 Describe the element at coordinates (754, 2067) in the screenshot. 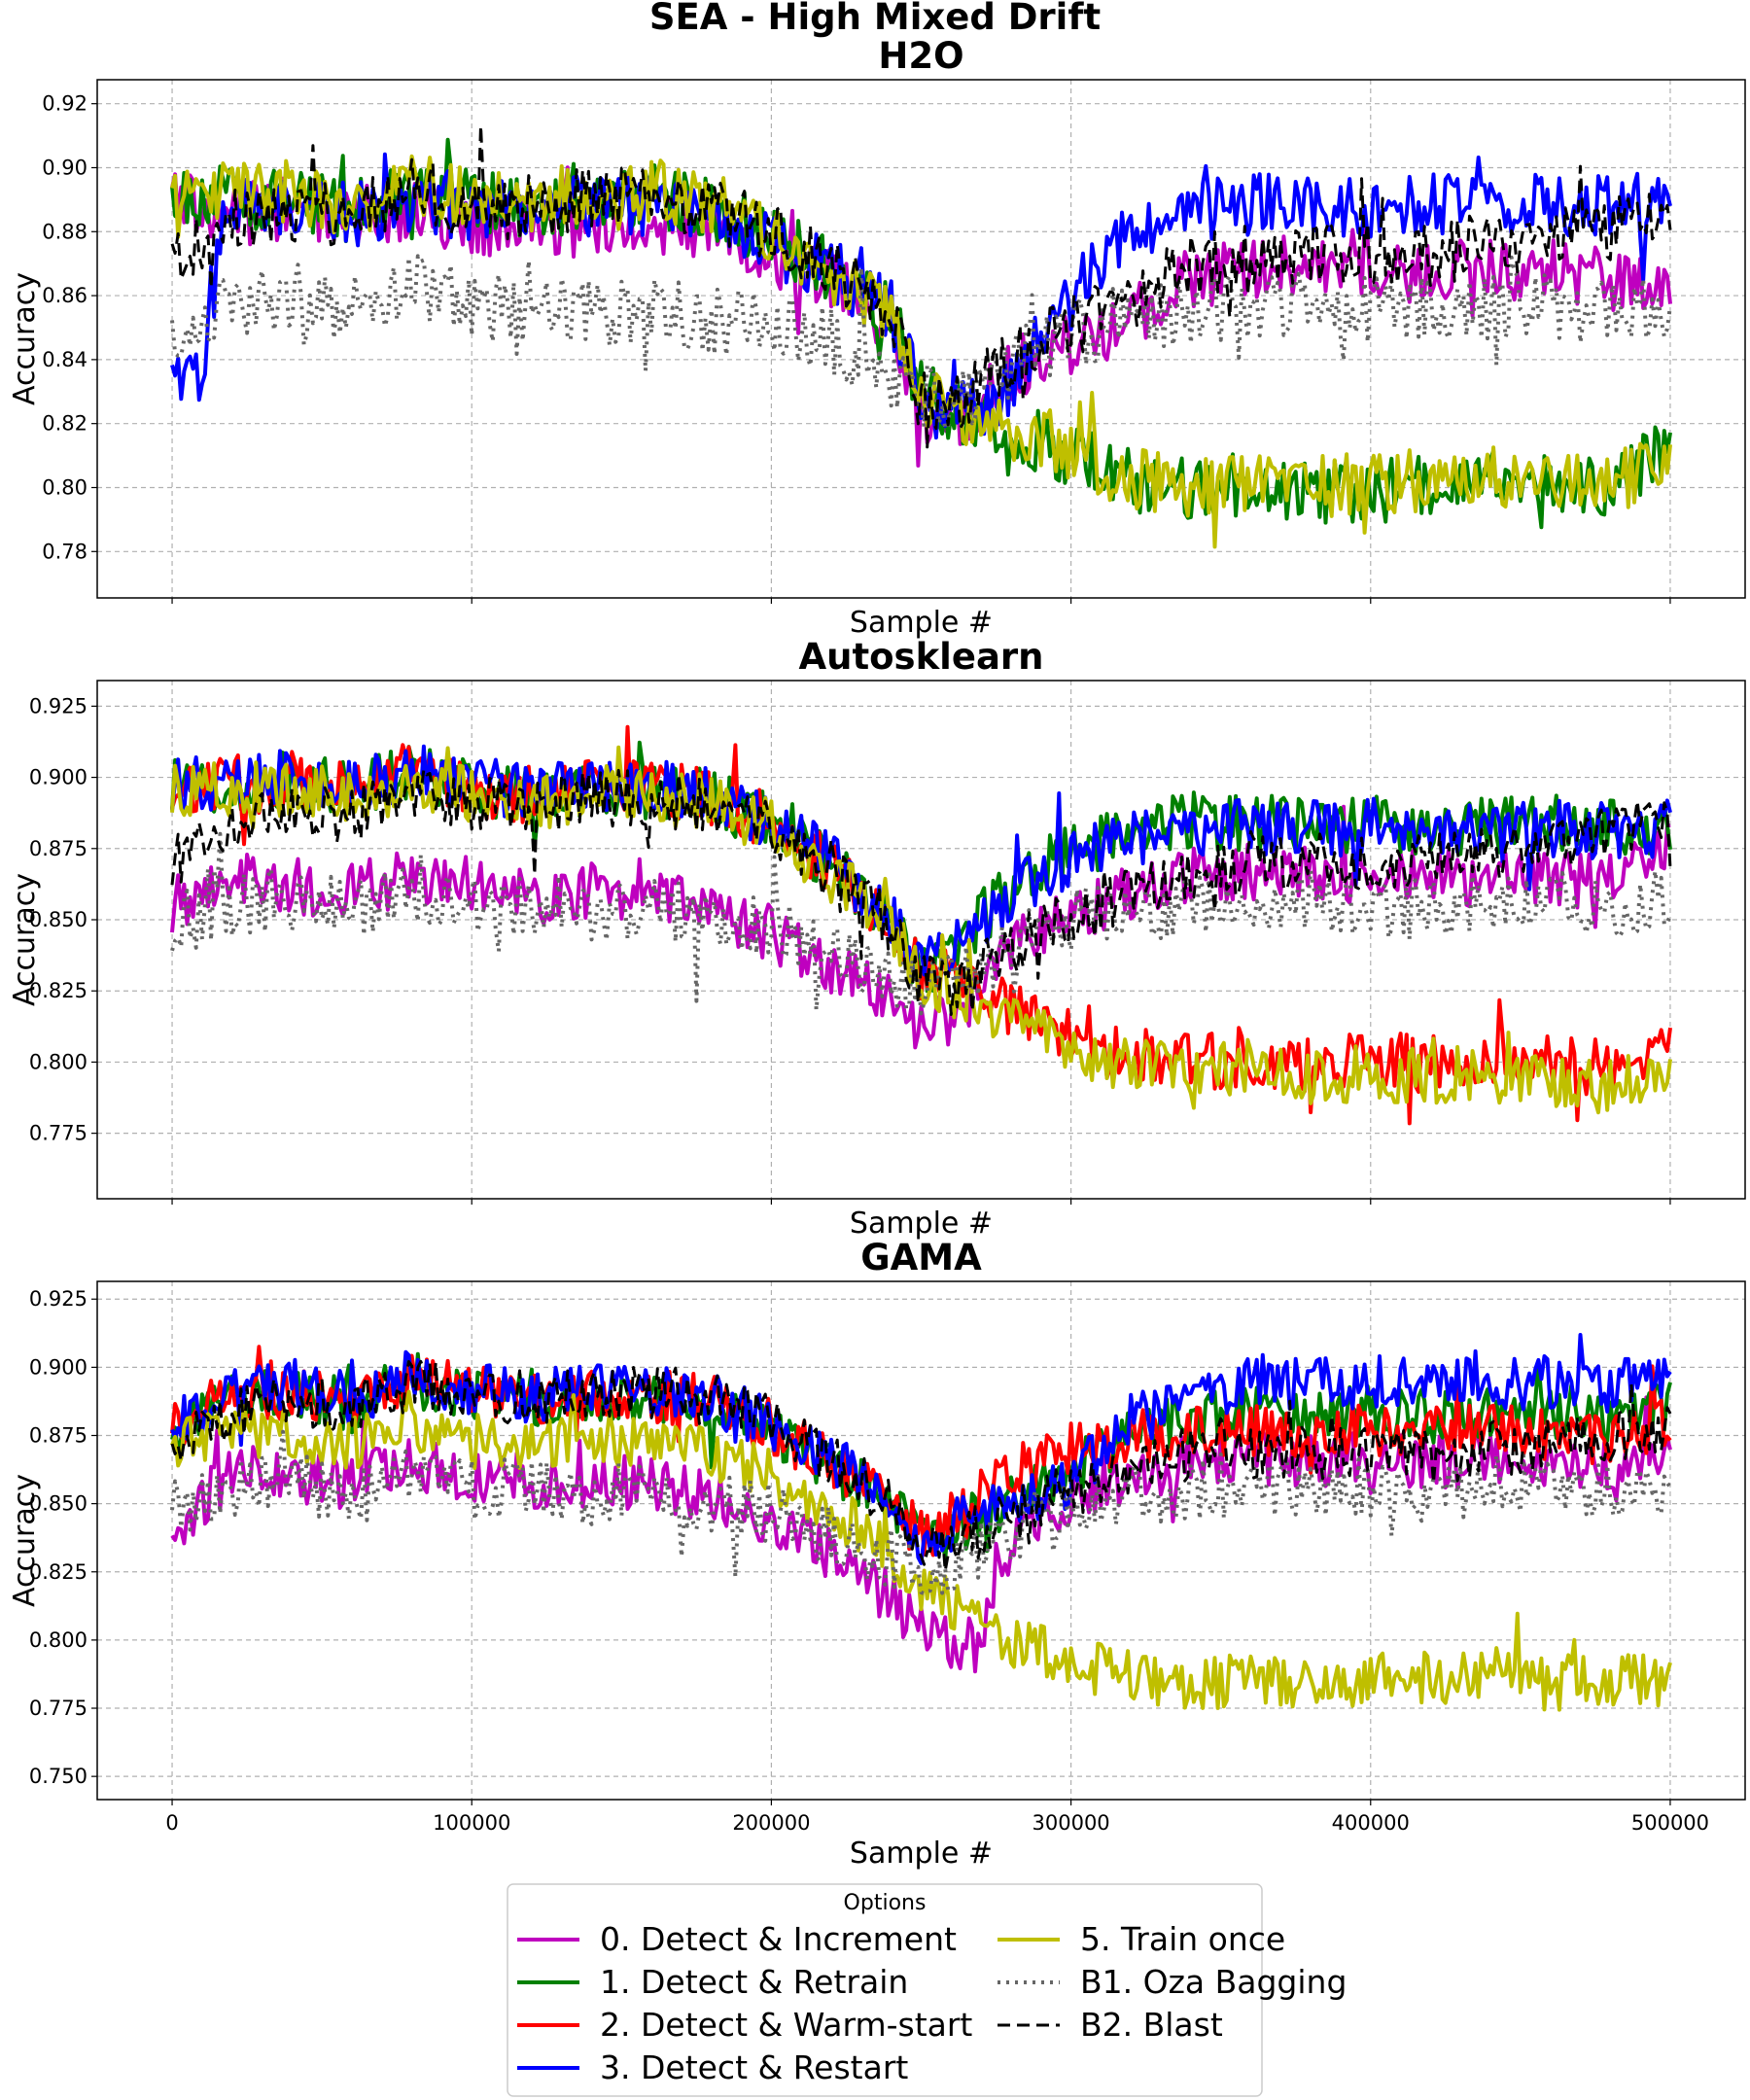

I see `legend-label: 3. Detect & Restart` at that location.